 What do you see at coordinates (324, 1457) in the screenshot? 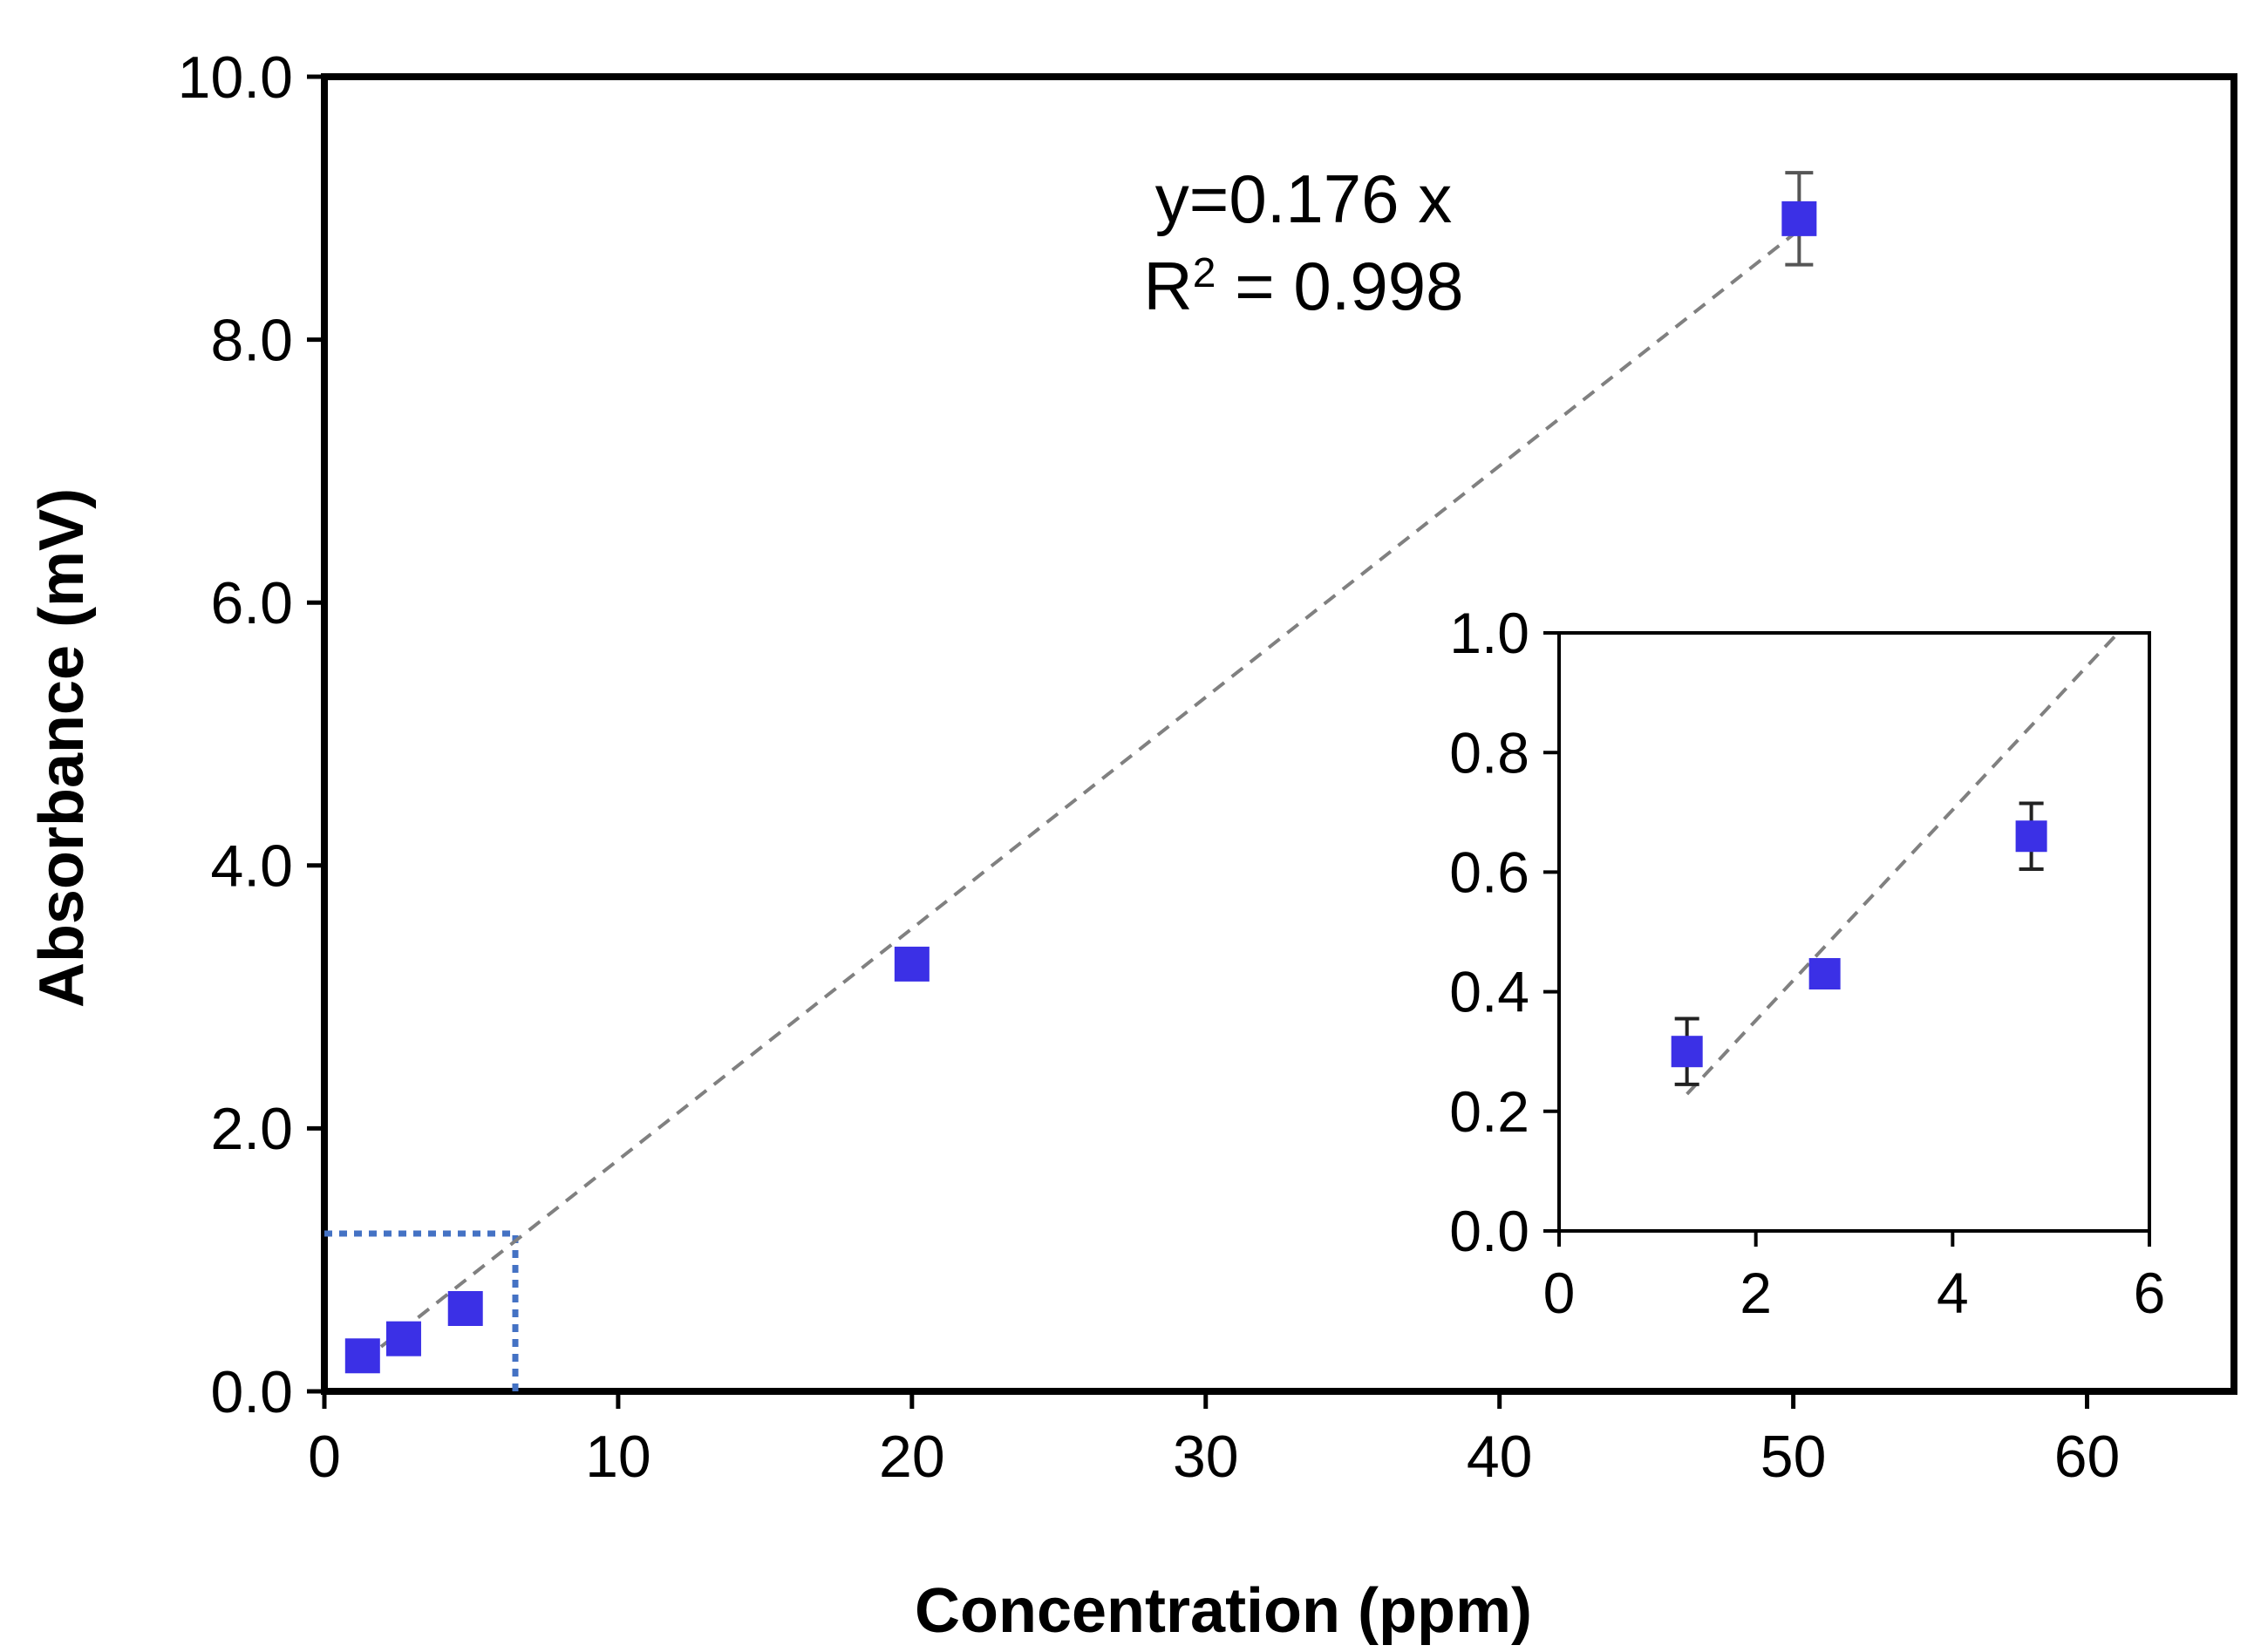
I see `x-tick-label: 0` at bounding box center [324, 1457].